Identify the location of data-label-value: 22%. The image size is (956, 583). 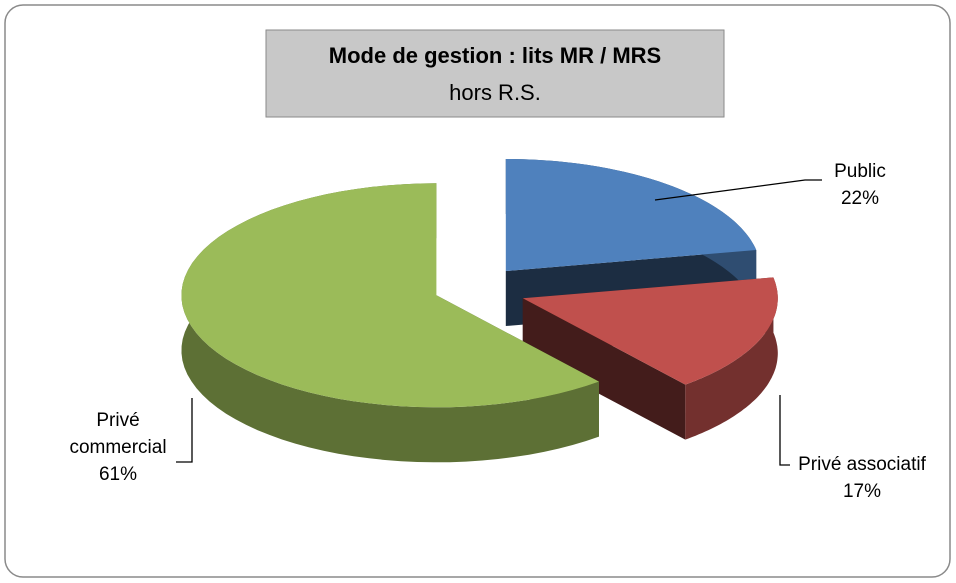
(860, 198).